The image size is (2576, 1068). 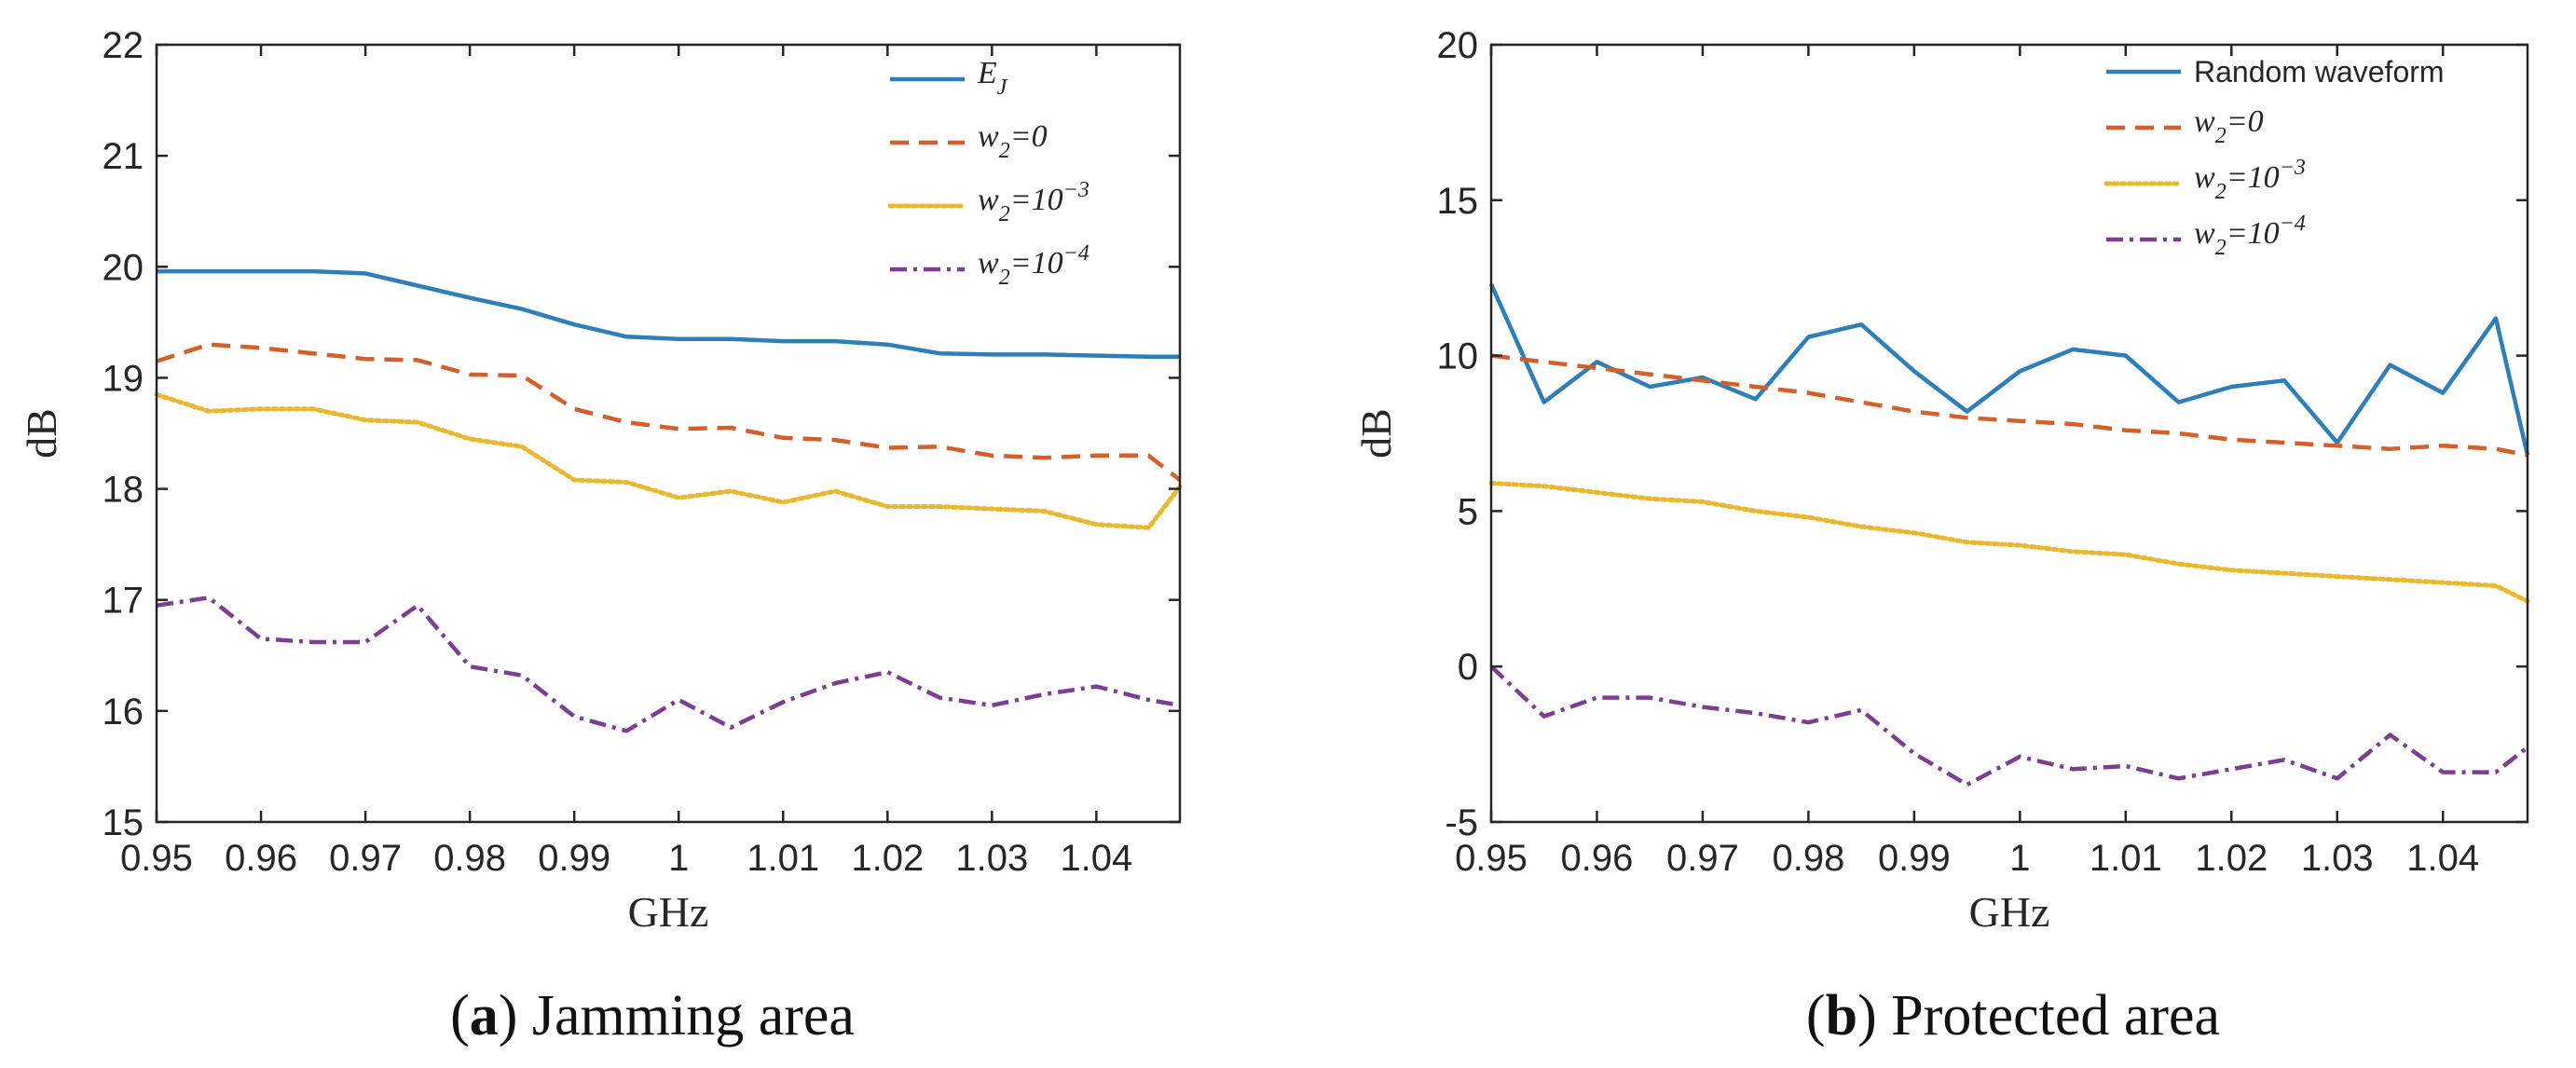 What do you see at coordinates (2013, 1015) in the screenshot?
I see `panel-caption: (b) Protected area` at bounding box center [2013, 1015].